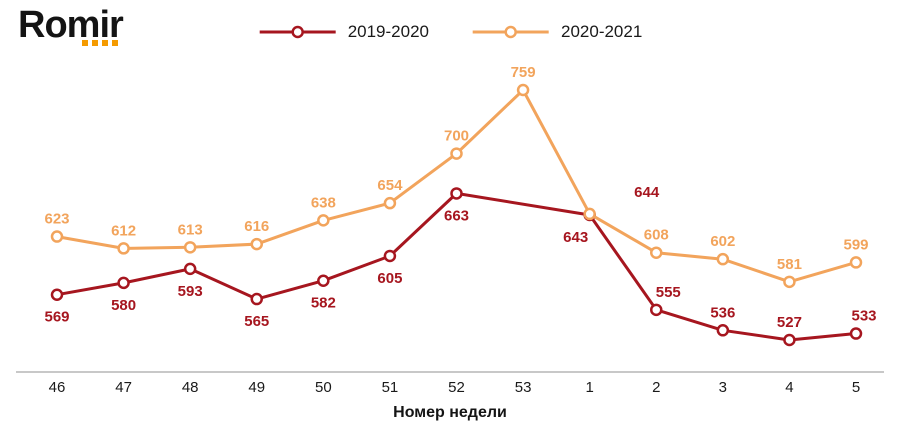 The image size is (900, 440). Describe the element at coordinates (389, 278) in the screenshot. I see `value-label: 605` at that location.